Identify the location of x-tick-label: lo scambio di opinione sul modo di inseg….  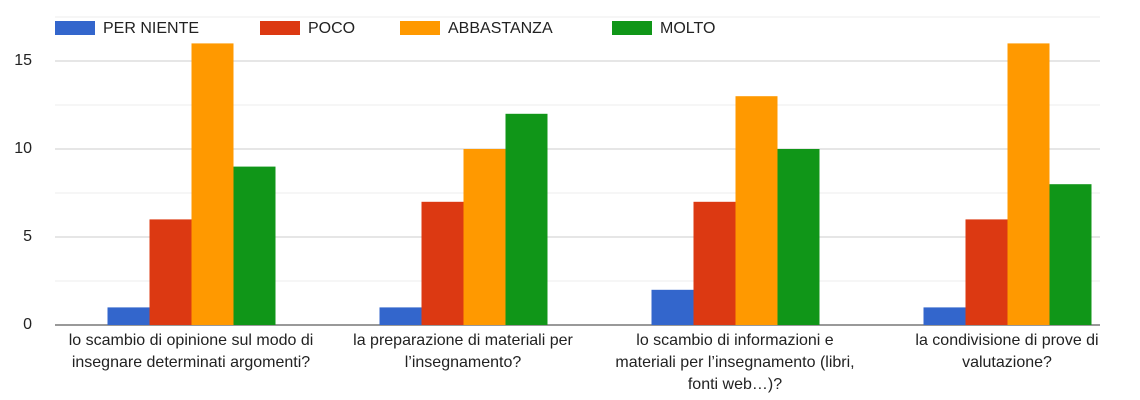
(191, 351).